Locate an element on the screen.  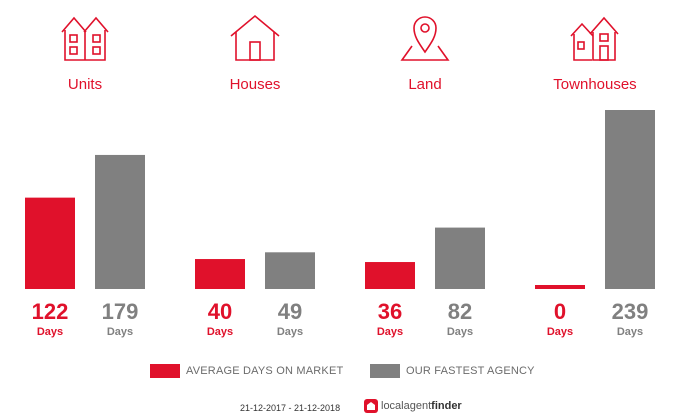
value-label-houses-our-fastest-agency: 49 is located at coordinates (290, 311).